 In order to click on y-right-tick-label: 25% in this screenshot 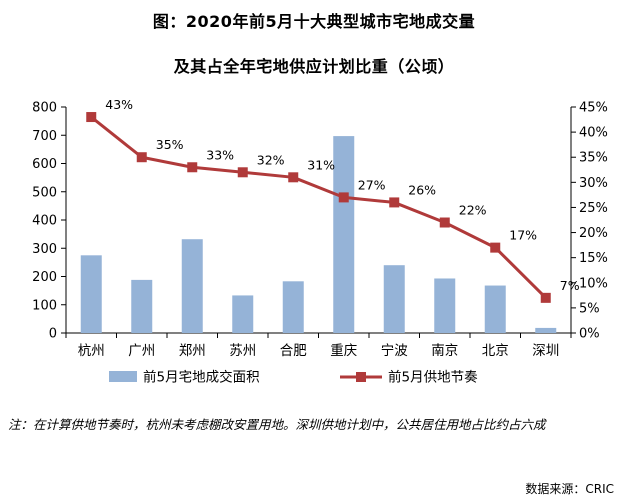, I will do `click(593, 208)`.